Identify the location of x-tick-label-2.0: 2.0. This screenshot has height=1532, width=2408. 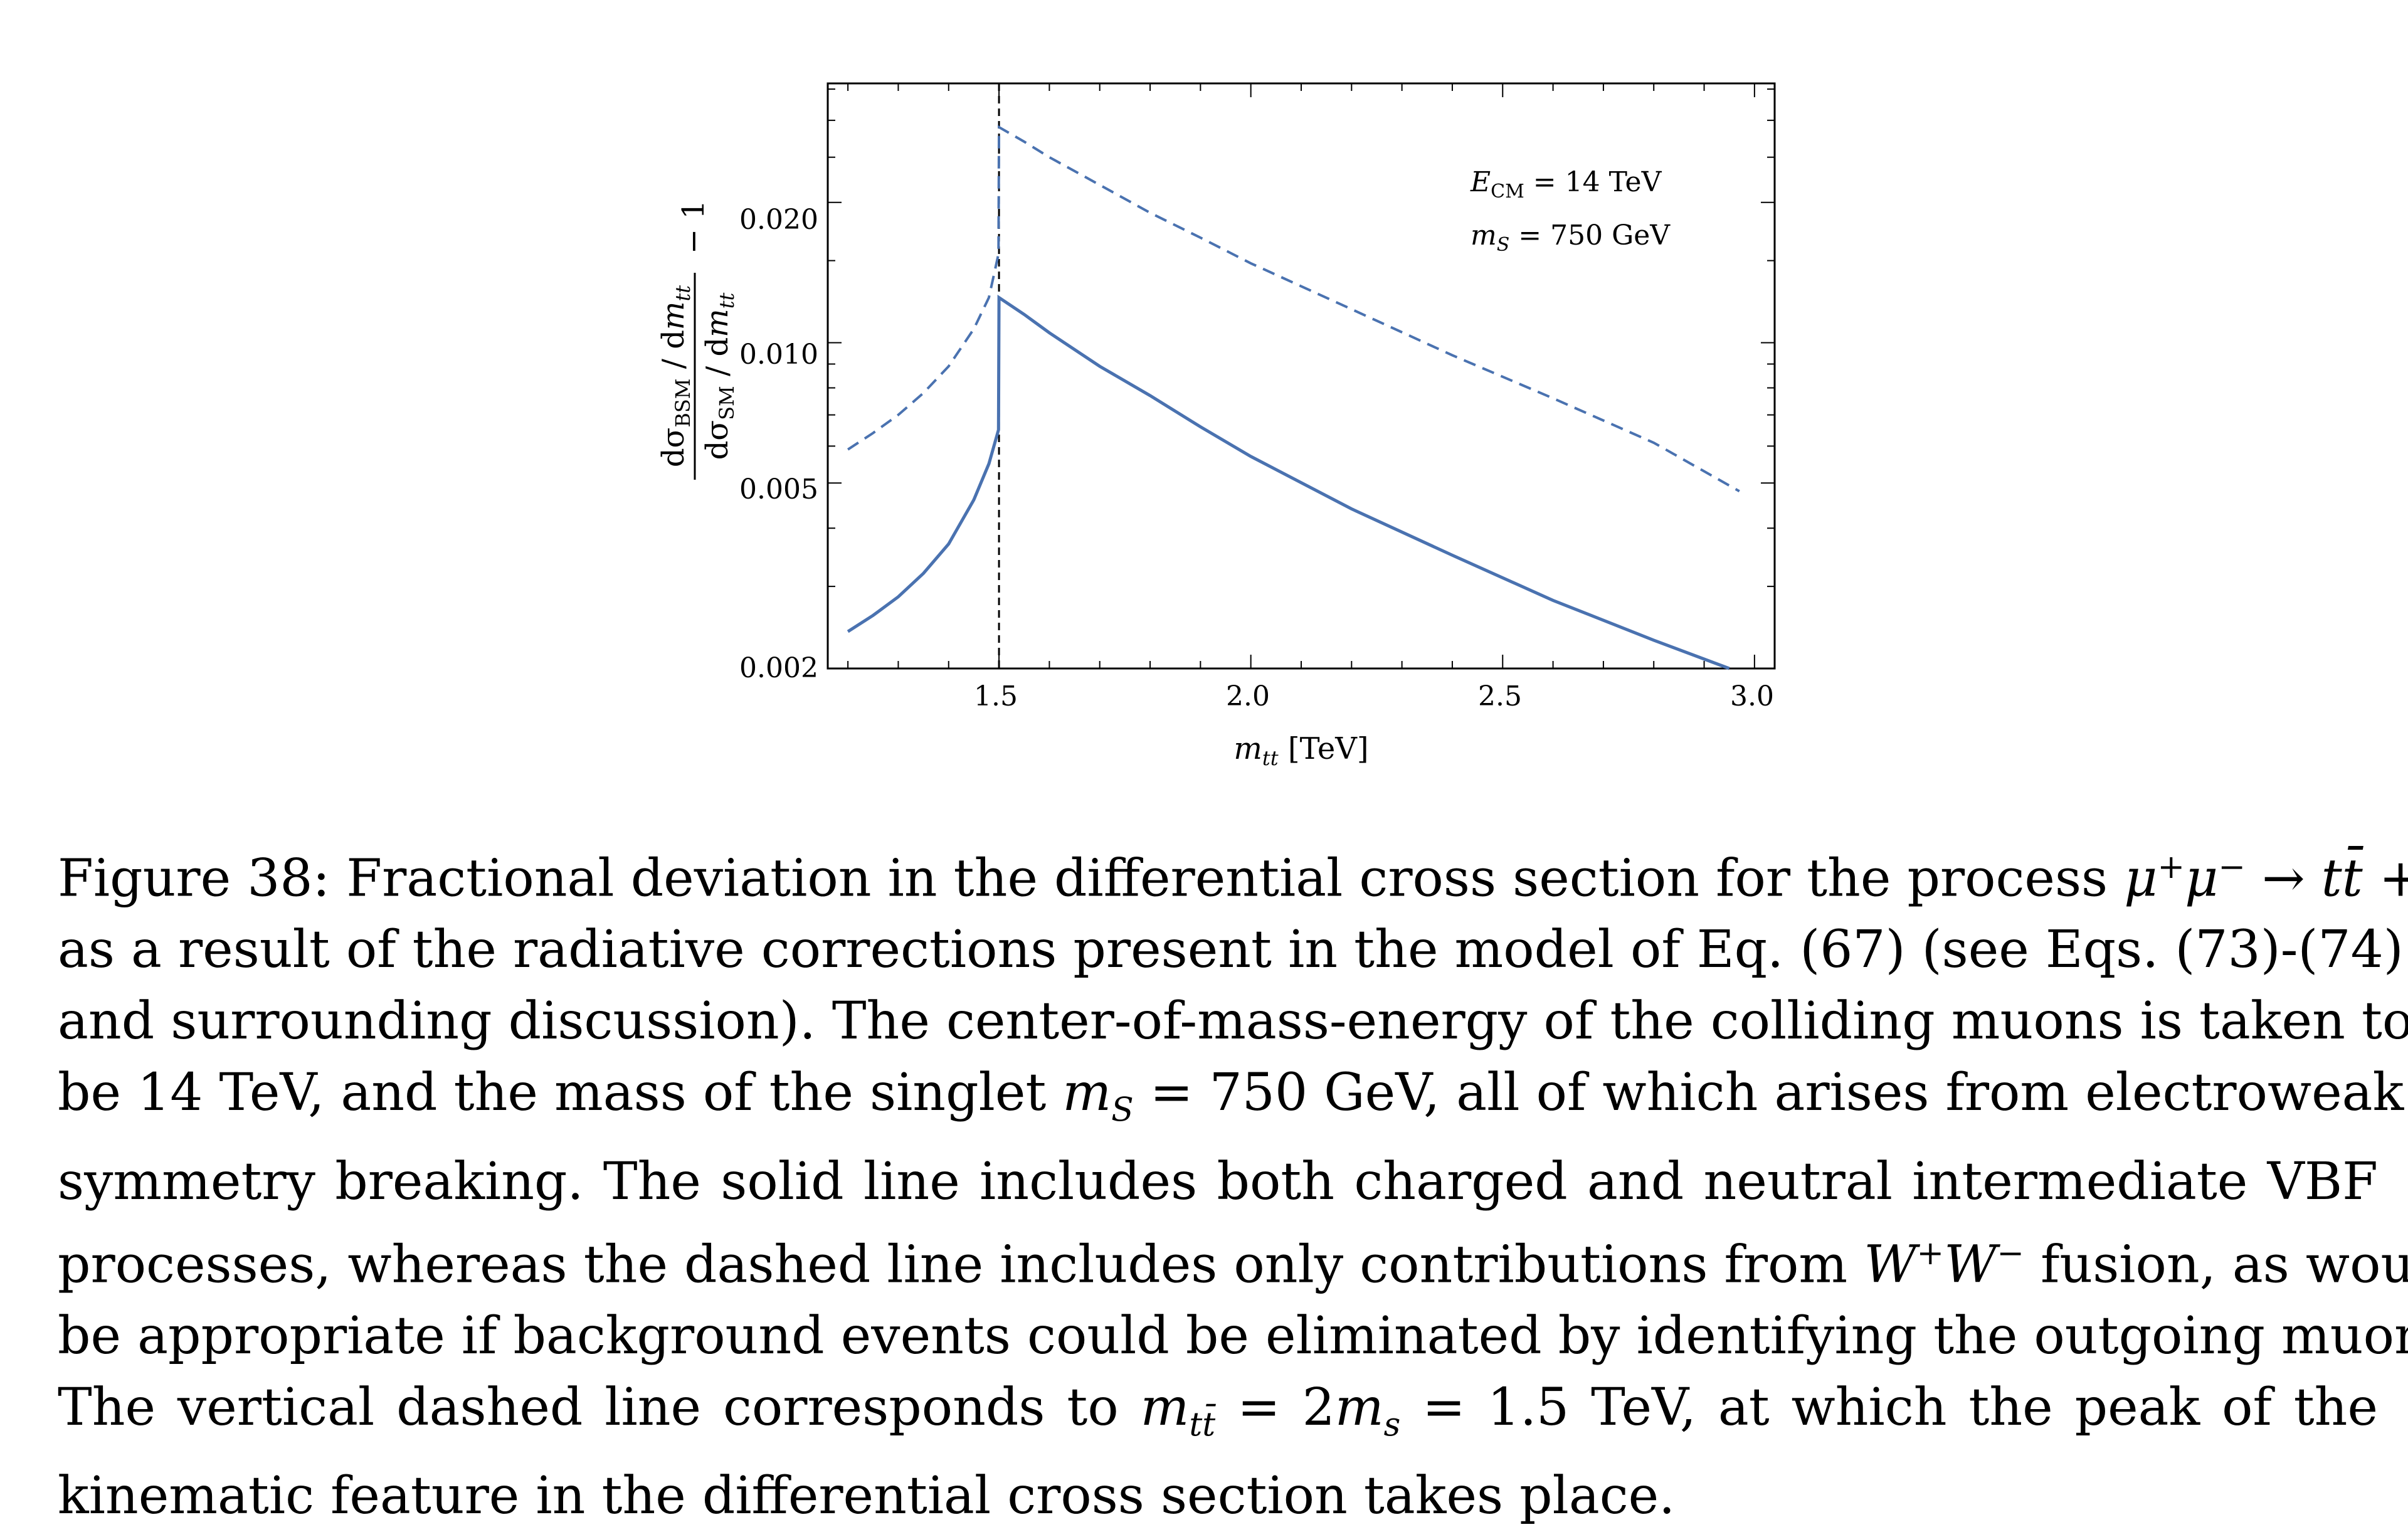
(1248, 696).